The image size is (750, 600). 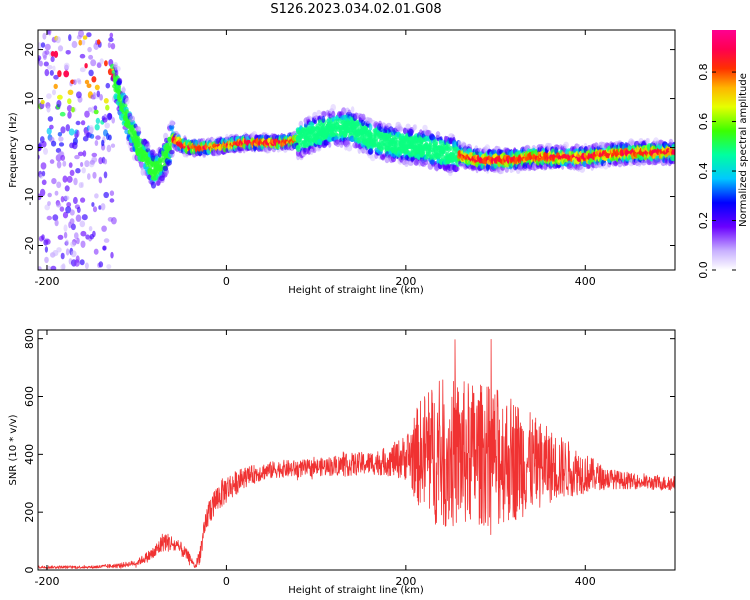 I want to click on x-tick-label: 200, so click(x=405, y=581).